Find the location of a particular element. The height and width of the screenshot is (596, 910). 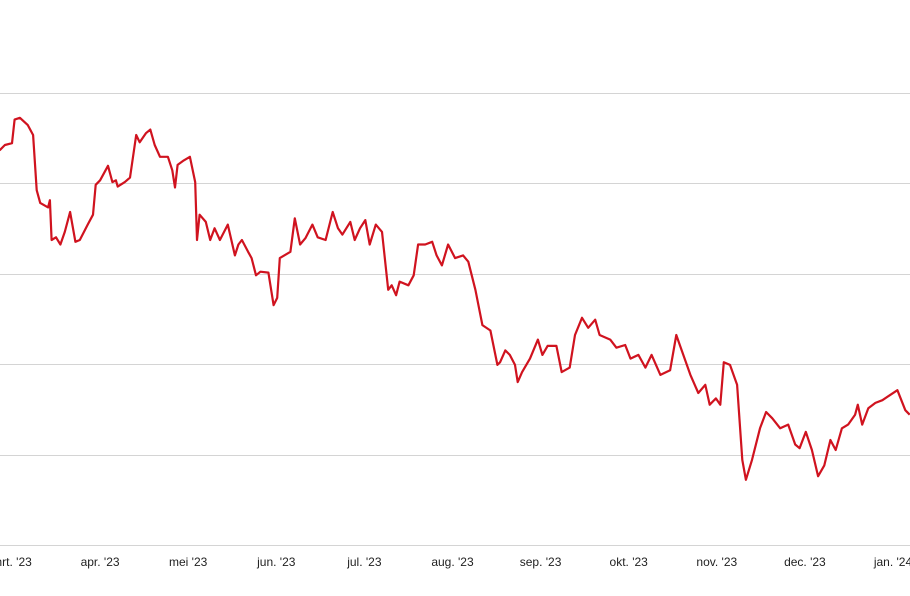

x-tick-label: nov. '23 is located at coordinates (716, 562).